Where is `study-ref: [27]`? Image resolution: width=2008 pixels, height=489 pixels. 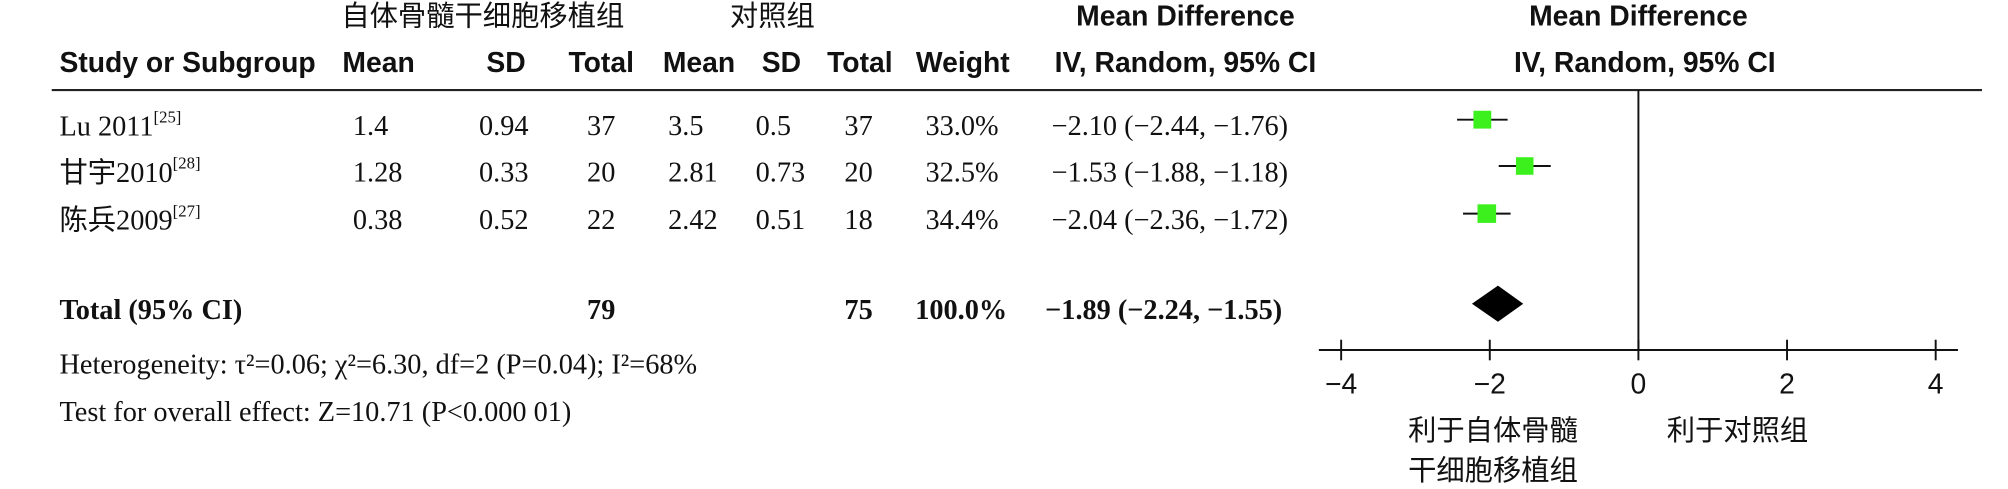 study-ref: [27] is located at coordinates (187, 210).